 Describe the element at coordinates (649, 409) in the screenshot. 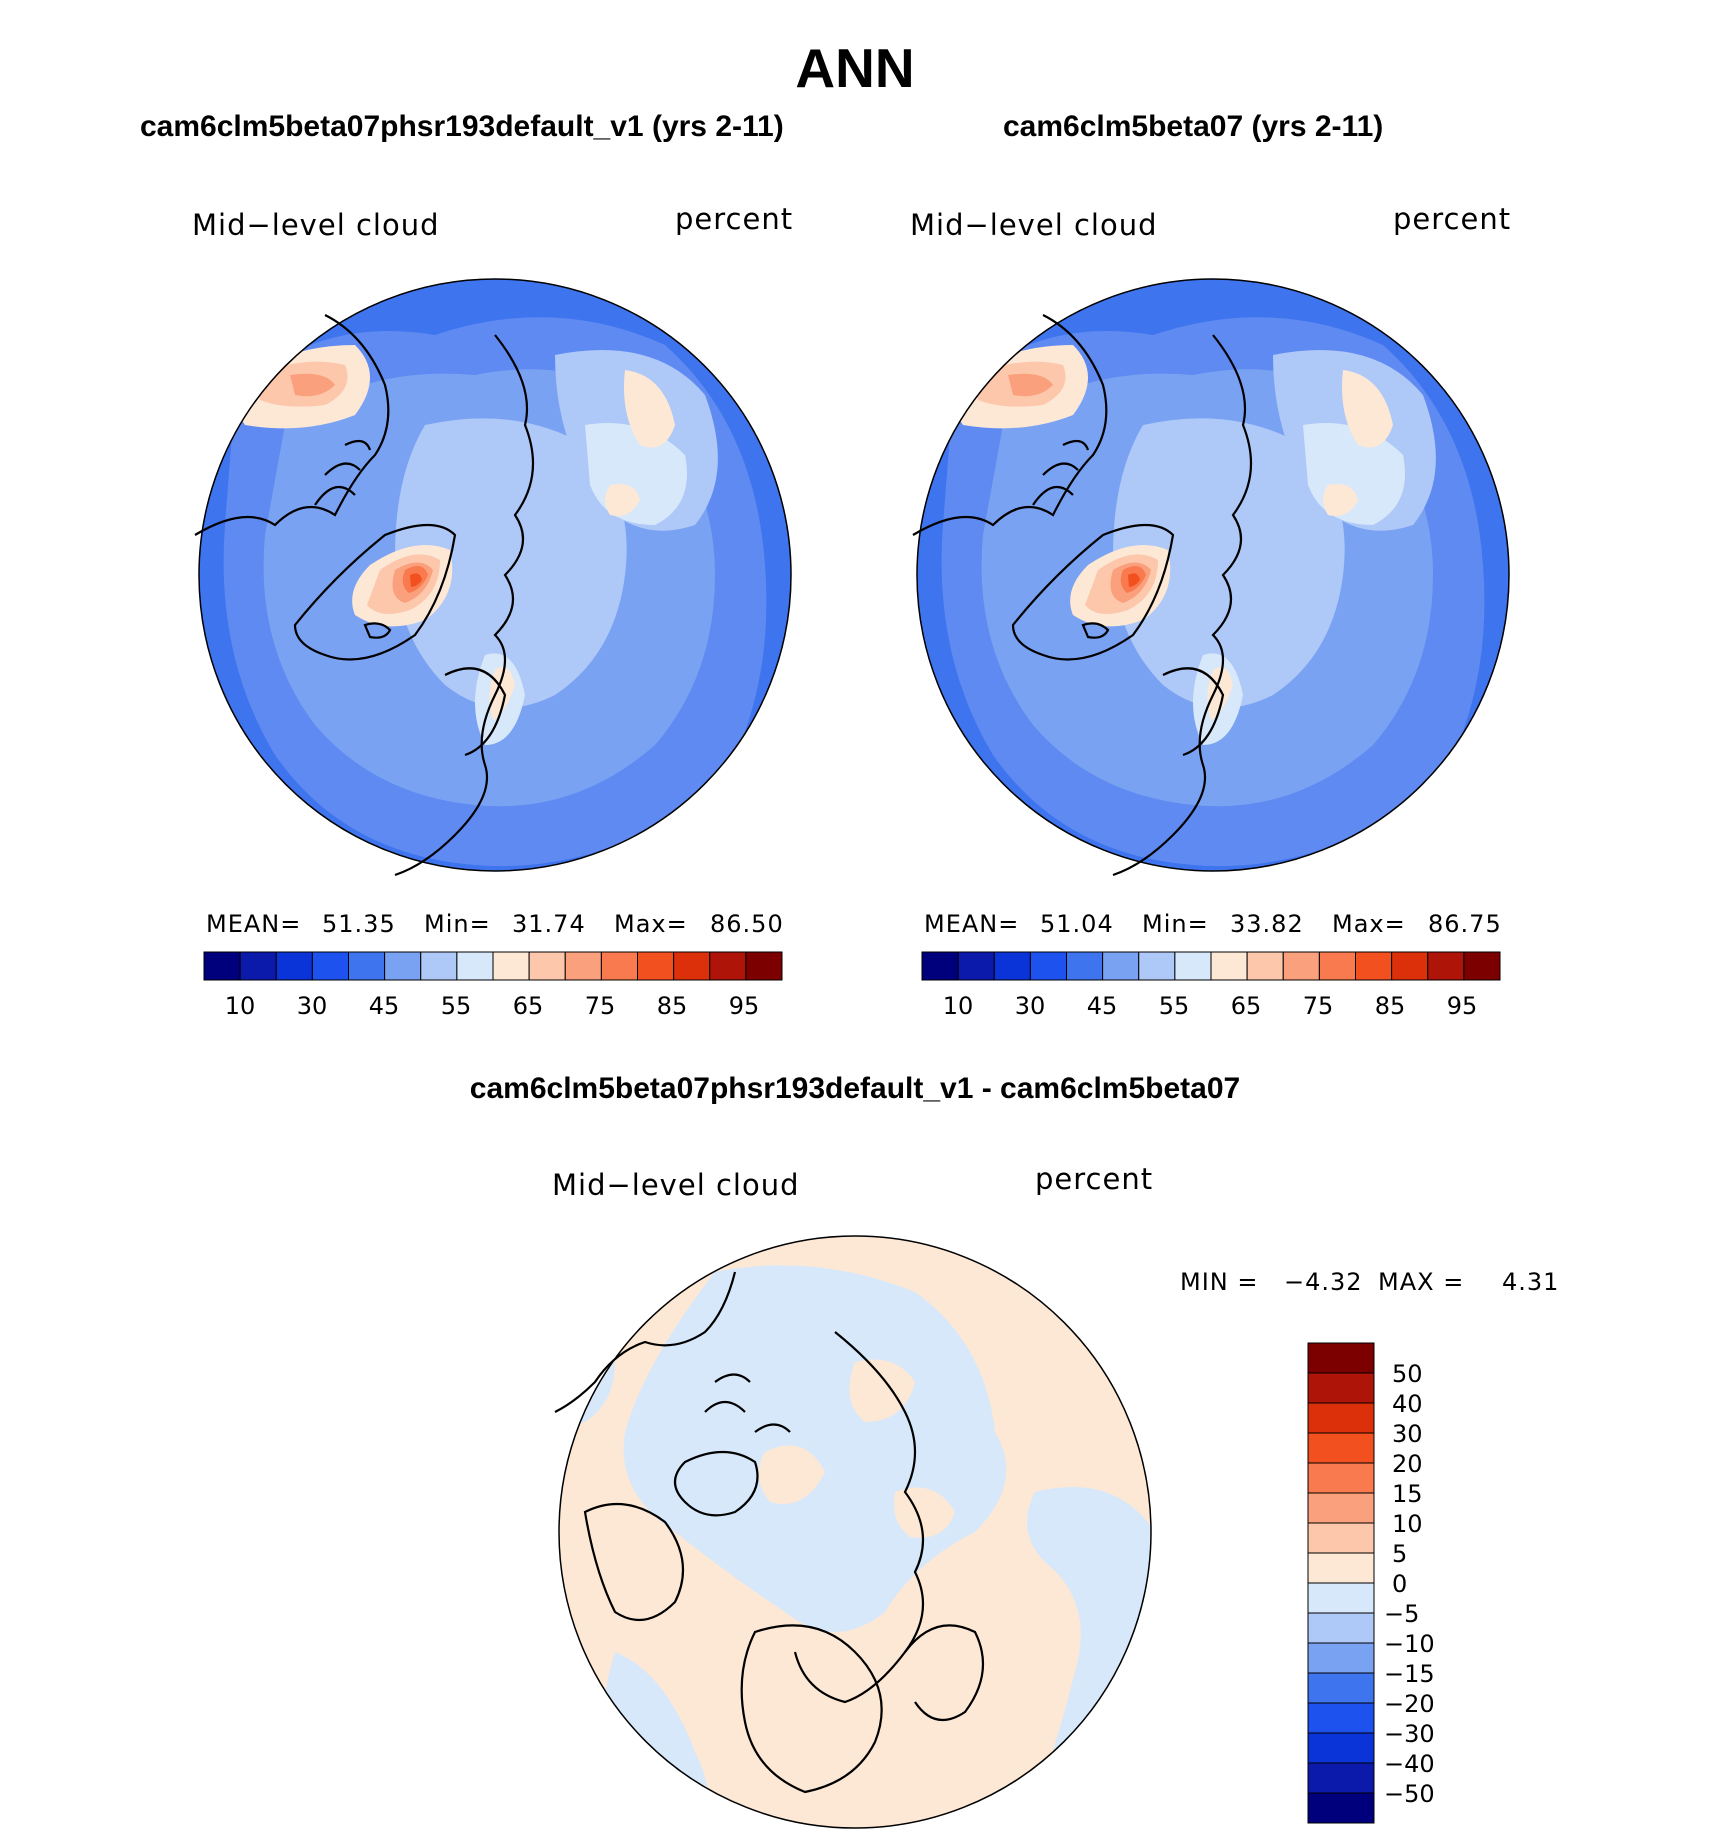

I see `panel1-field-65b` at that location.